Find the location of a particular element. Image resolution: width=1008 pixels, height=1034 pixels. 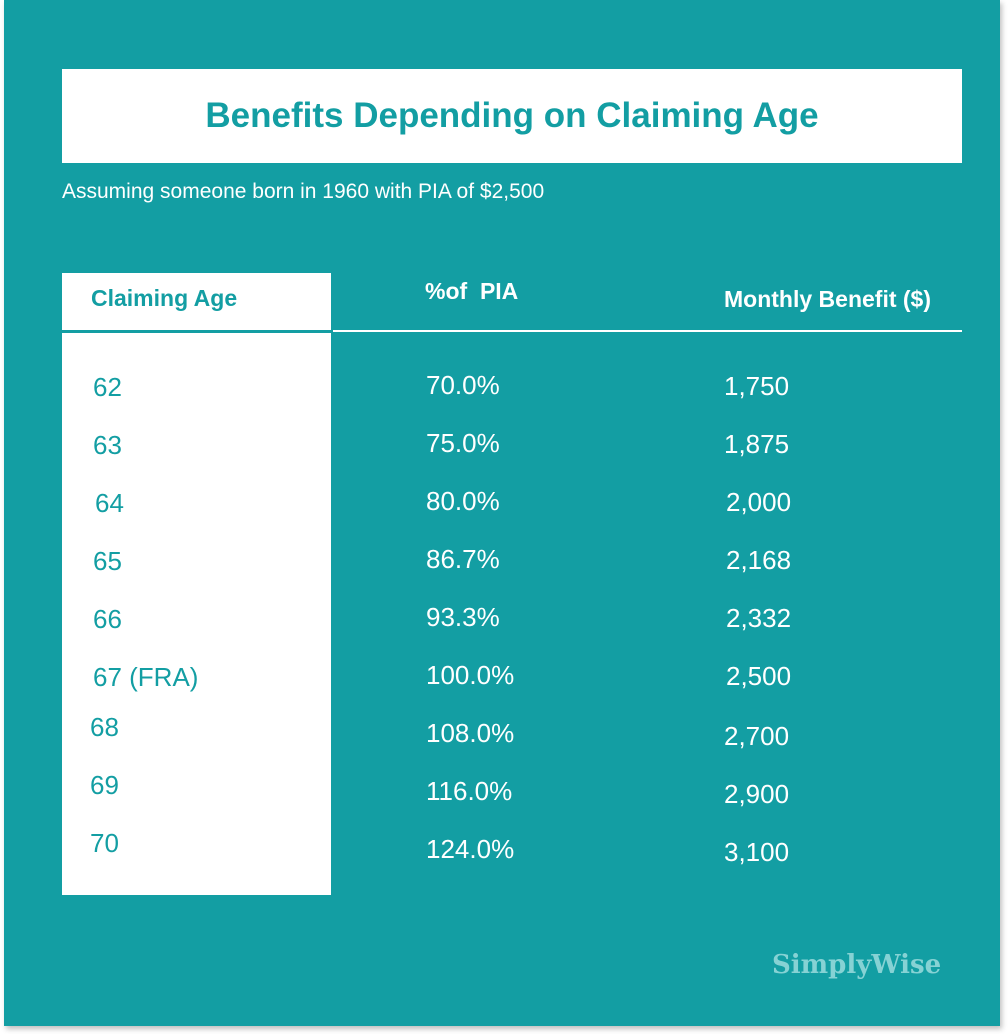

cell-claiming-age: 69 is located at coordinates (104, 785).